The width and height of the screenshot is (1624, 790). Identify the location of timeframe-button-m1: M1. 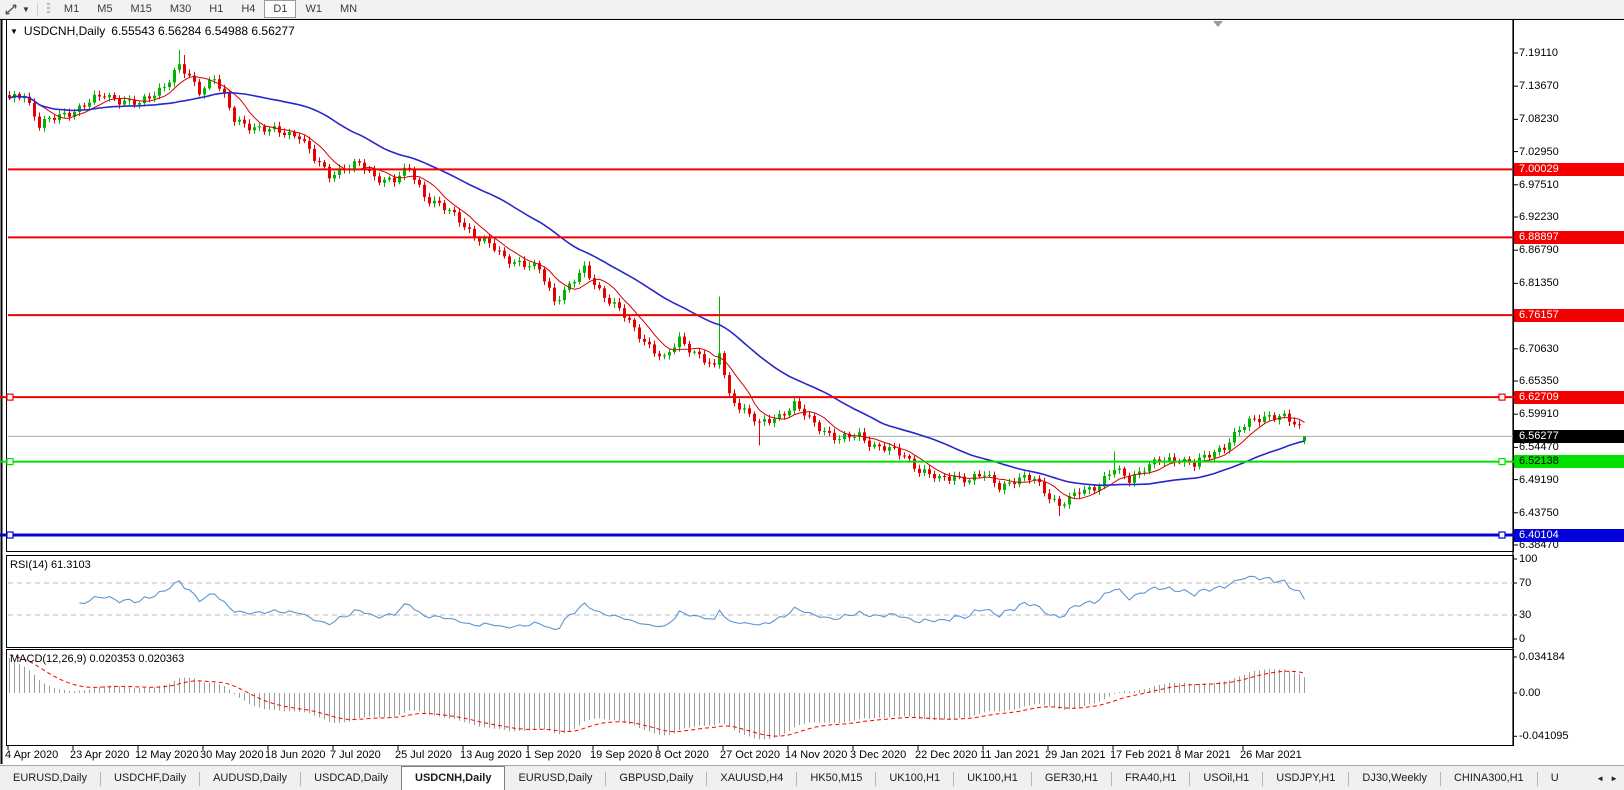
(71, 9).